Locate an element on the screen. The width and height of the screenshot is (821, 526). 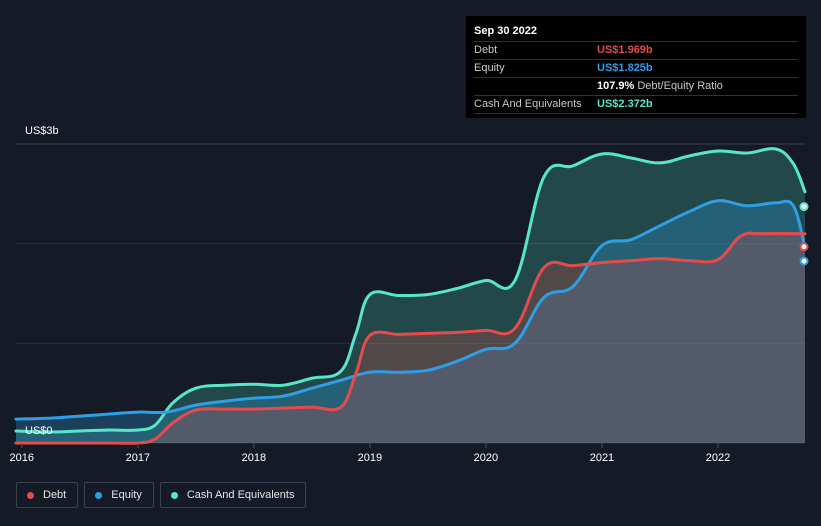
tooltip-row-ratio: 107.9% Debt/Equity Ratio is located at coordinates (636, 86).